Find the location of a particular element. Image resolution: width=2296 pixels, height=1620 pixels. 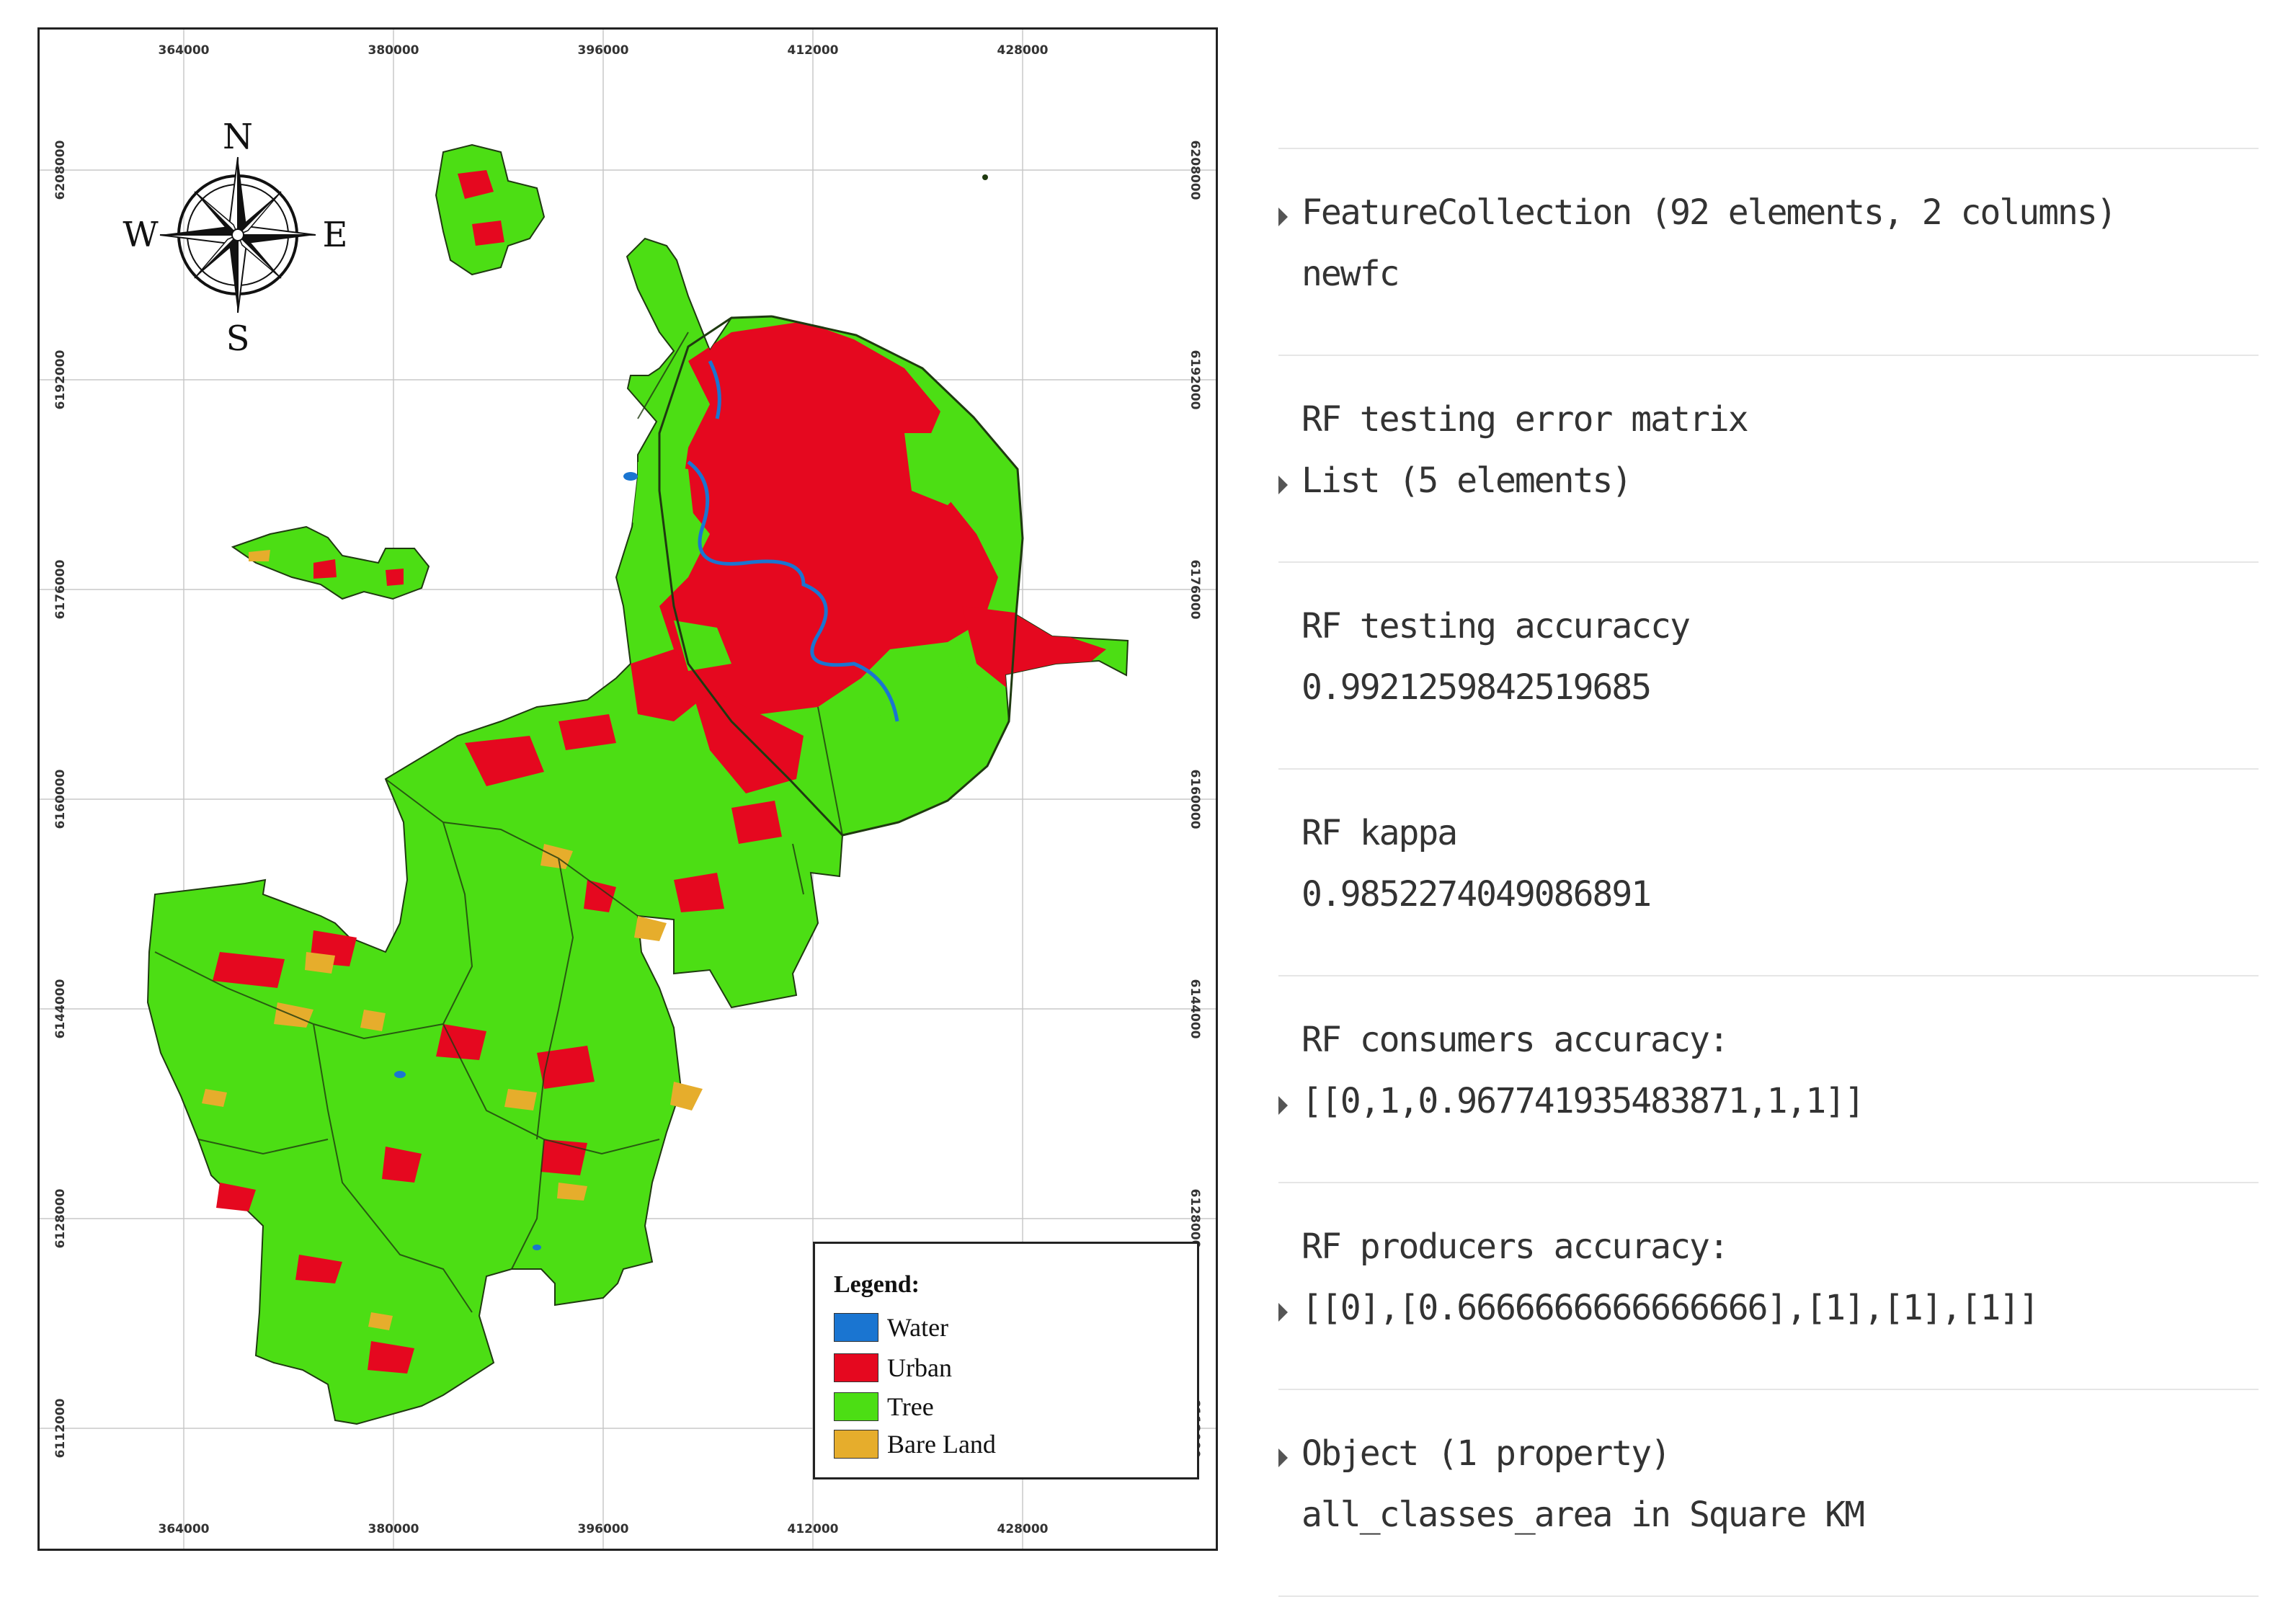

legend-item-water: Water is located at coordinates (891, 1327).